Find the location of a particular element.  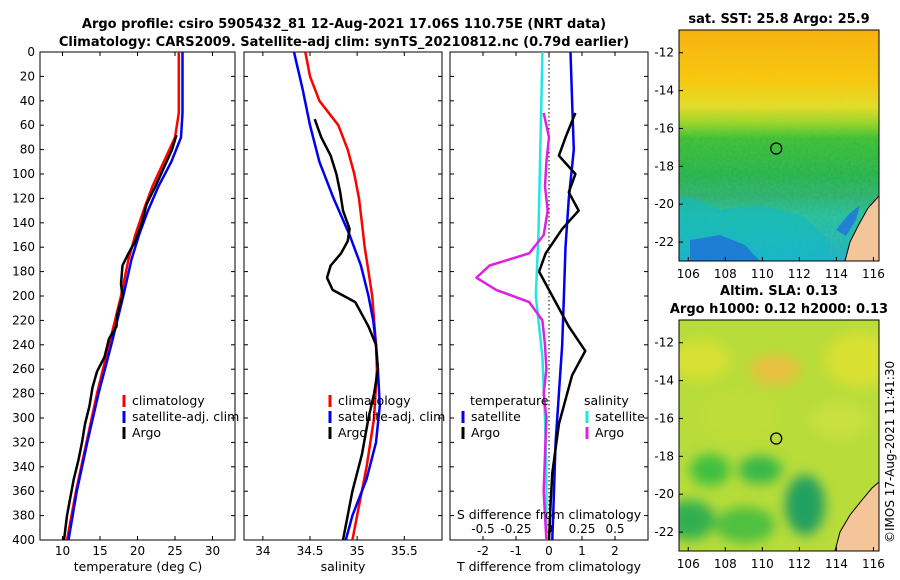

legend-t-satellite: satellite is located at coordinates (496, 416).